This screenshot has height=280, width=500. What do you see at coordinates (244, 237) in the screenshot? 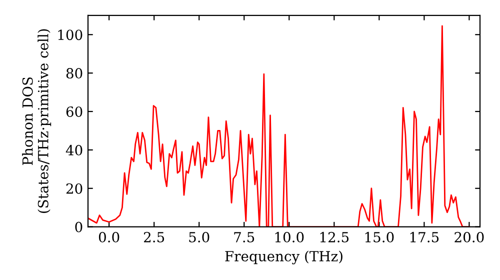
I see `x-tick-label: 7.5` at bounding box center [244, 237].